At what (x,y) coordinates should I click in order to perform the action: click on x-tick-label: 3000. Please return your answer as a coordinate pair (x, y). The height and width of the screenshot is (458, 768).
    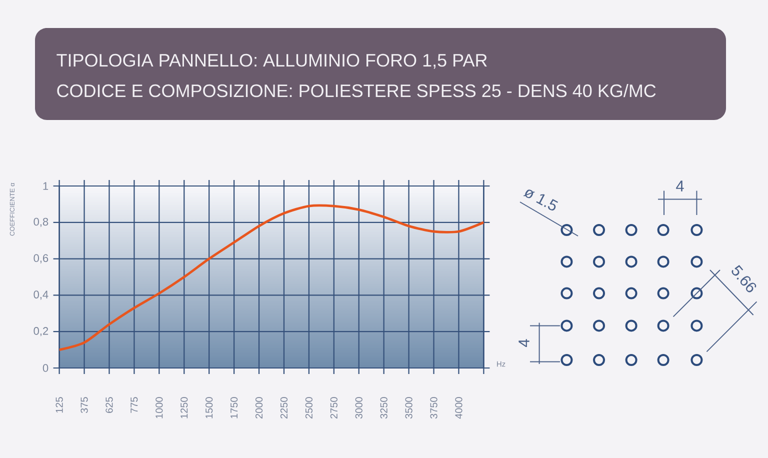
    Looking at the image, I should click on (358, 408).